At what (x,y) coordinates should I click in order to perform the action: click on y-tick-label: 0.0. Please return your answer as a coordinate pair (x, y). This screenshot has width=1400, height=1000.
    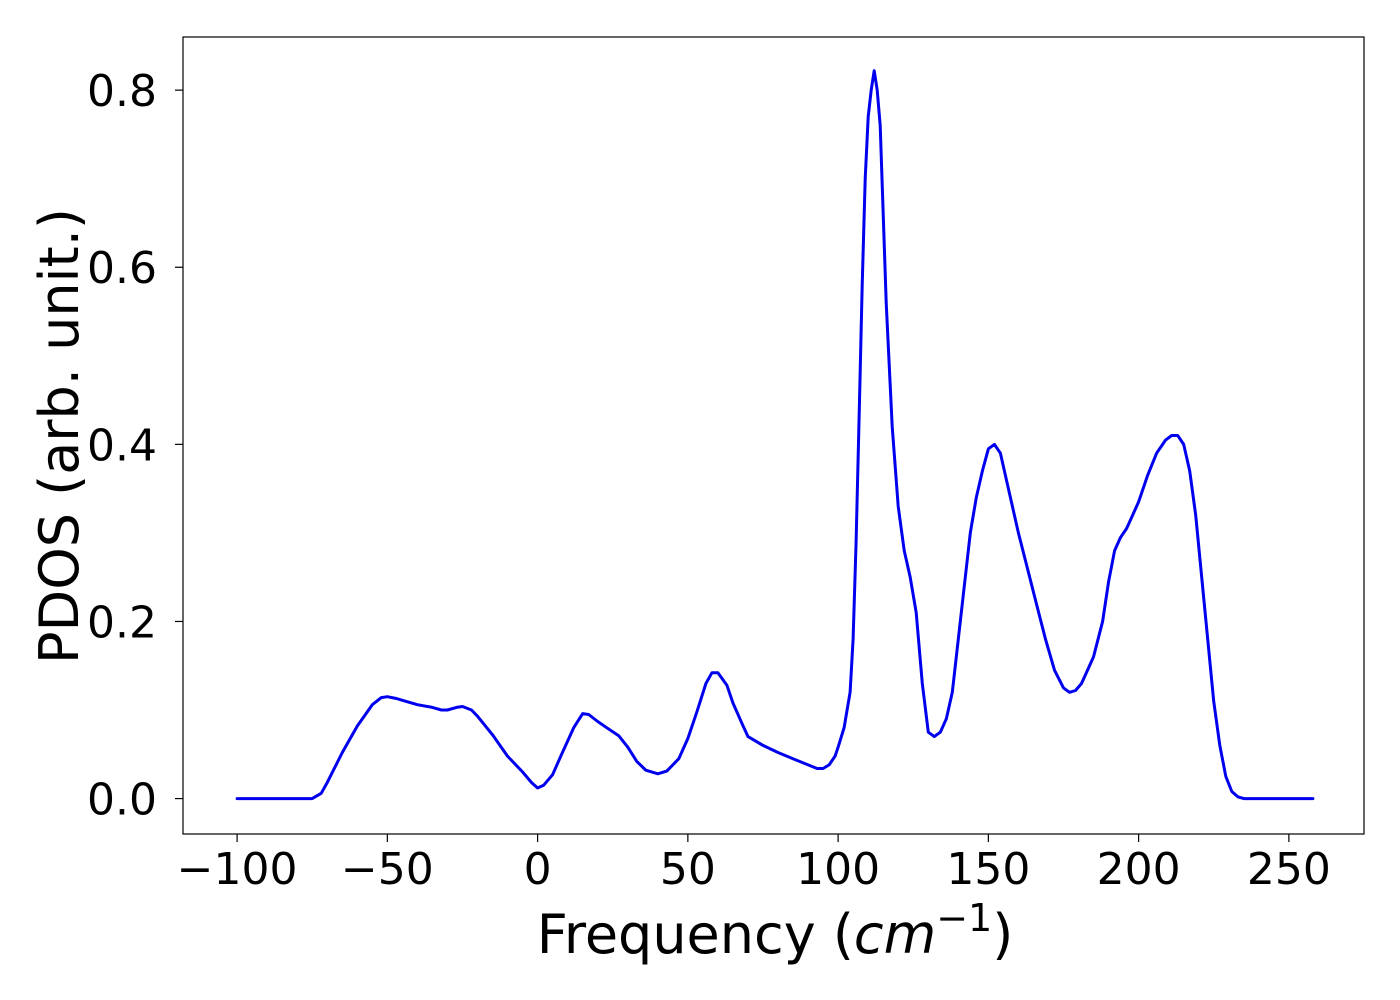
    Looking at the image, I should click on (122, 800).